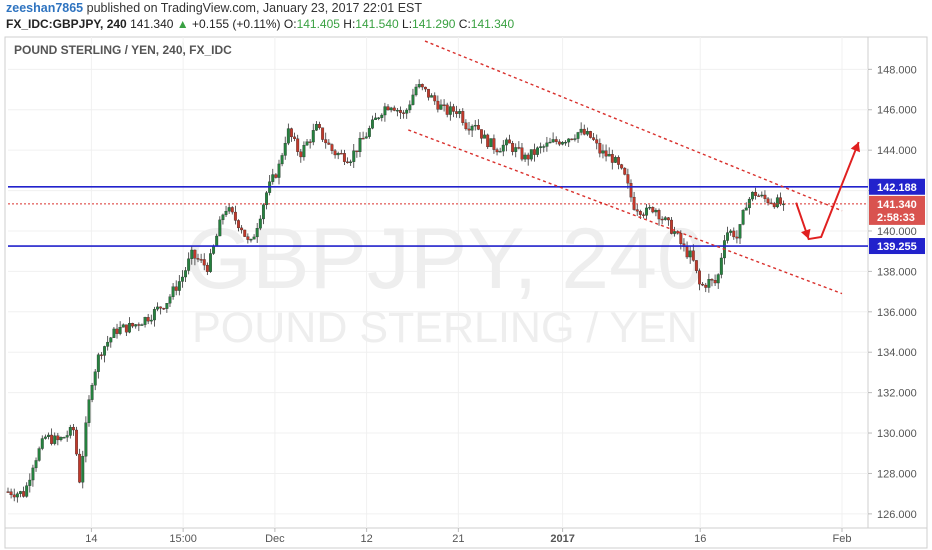  What do you see at coordinates (464, 24) in the screenshot?
I see `close-label: C:` at bounding box center [464, 24].